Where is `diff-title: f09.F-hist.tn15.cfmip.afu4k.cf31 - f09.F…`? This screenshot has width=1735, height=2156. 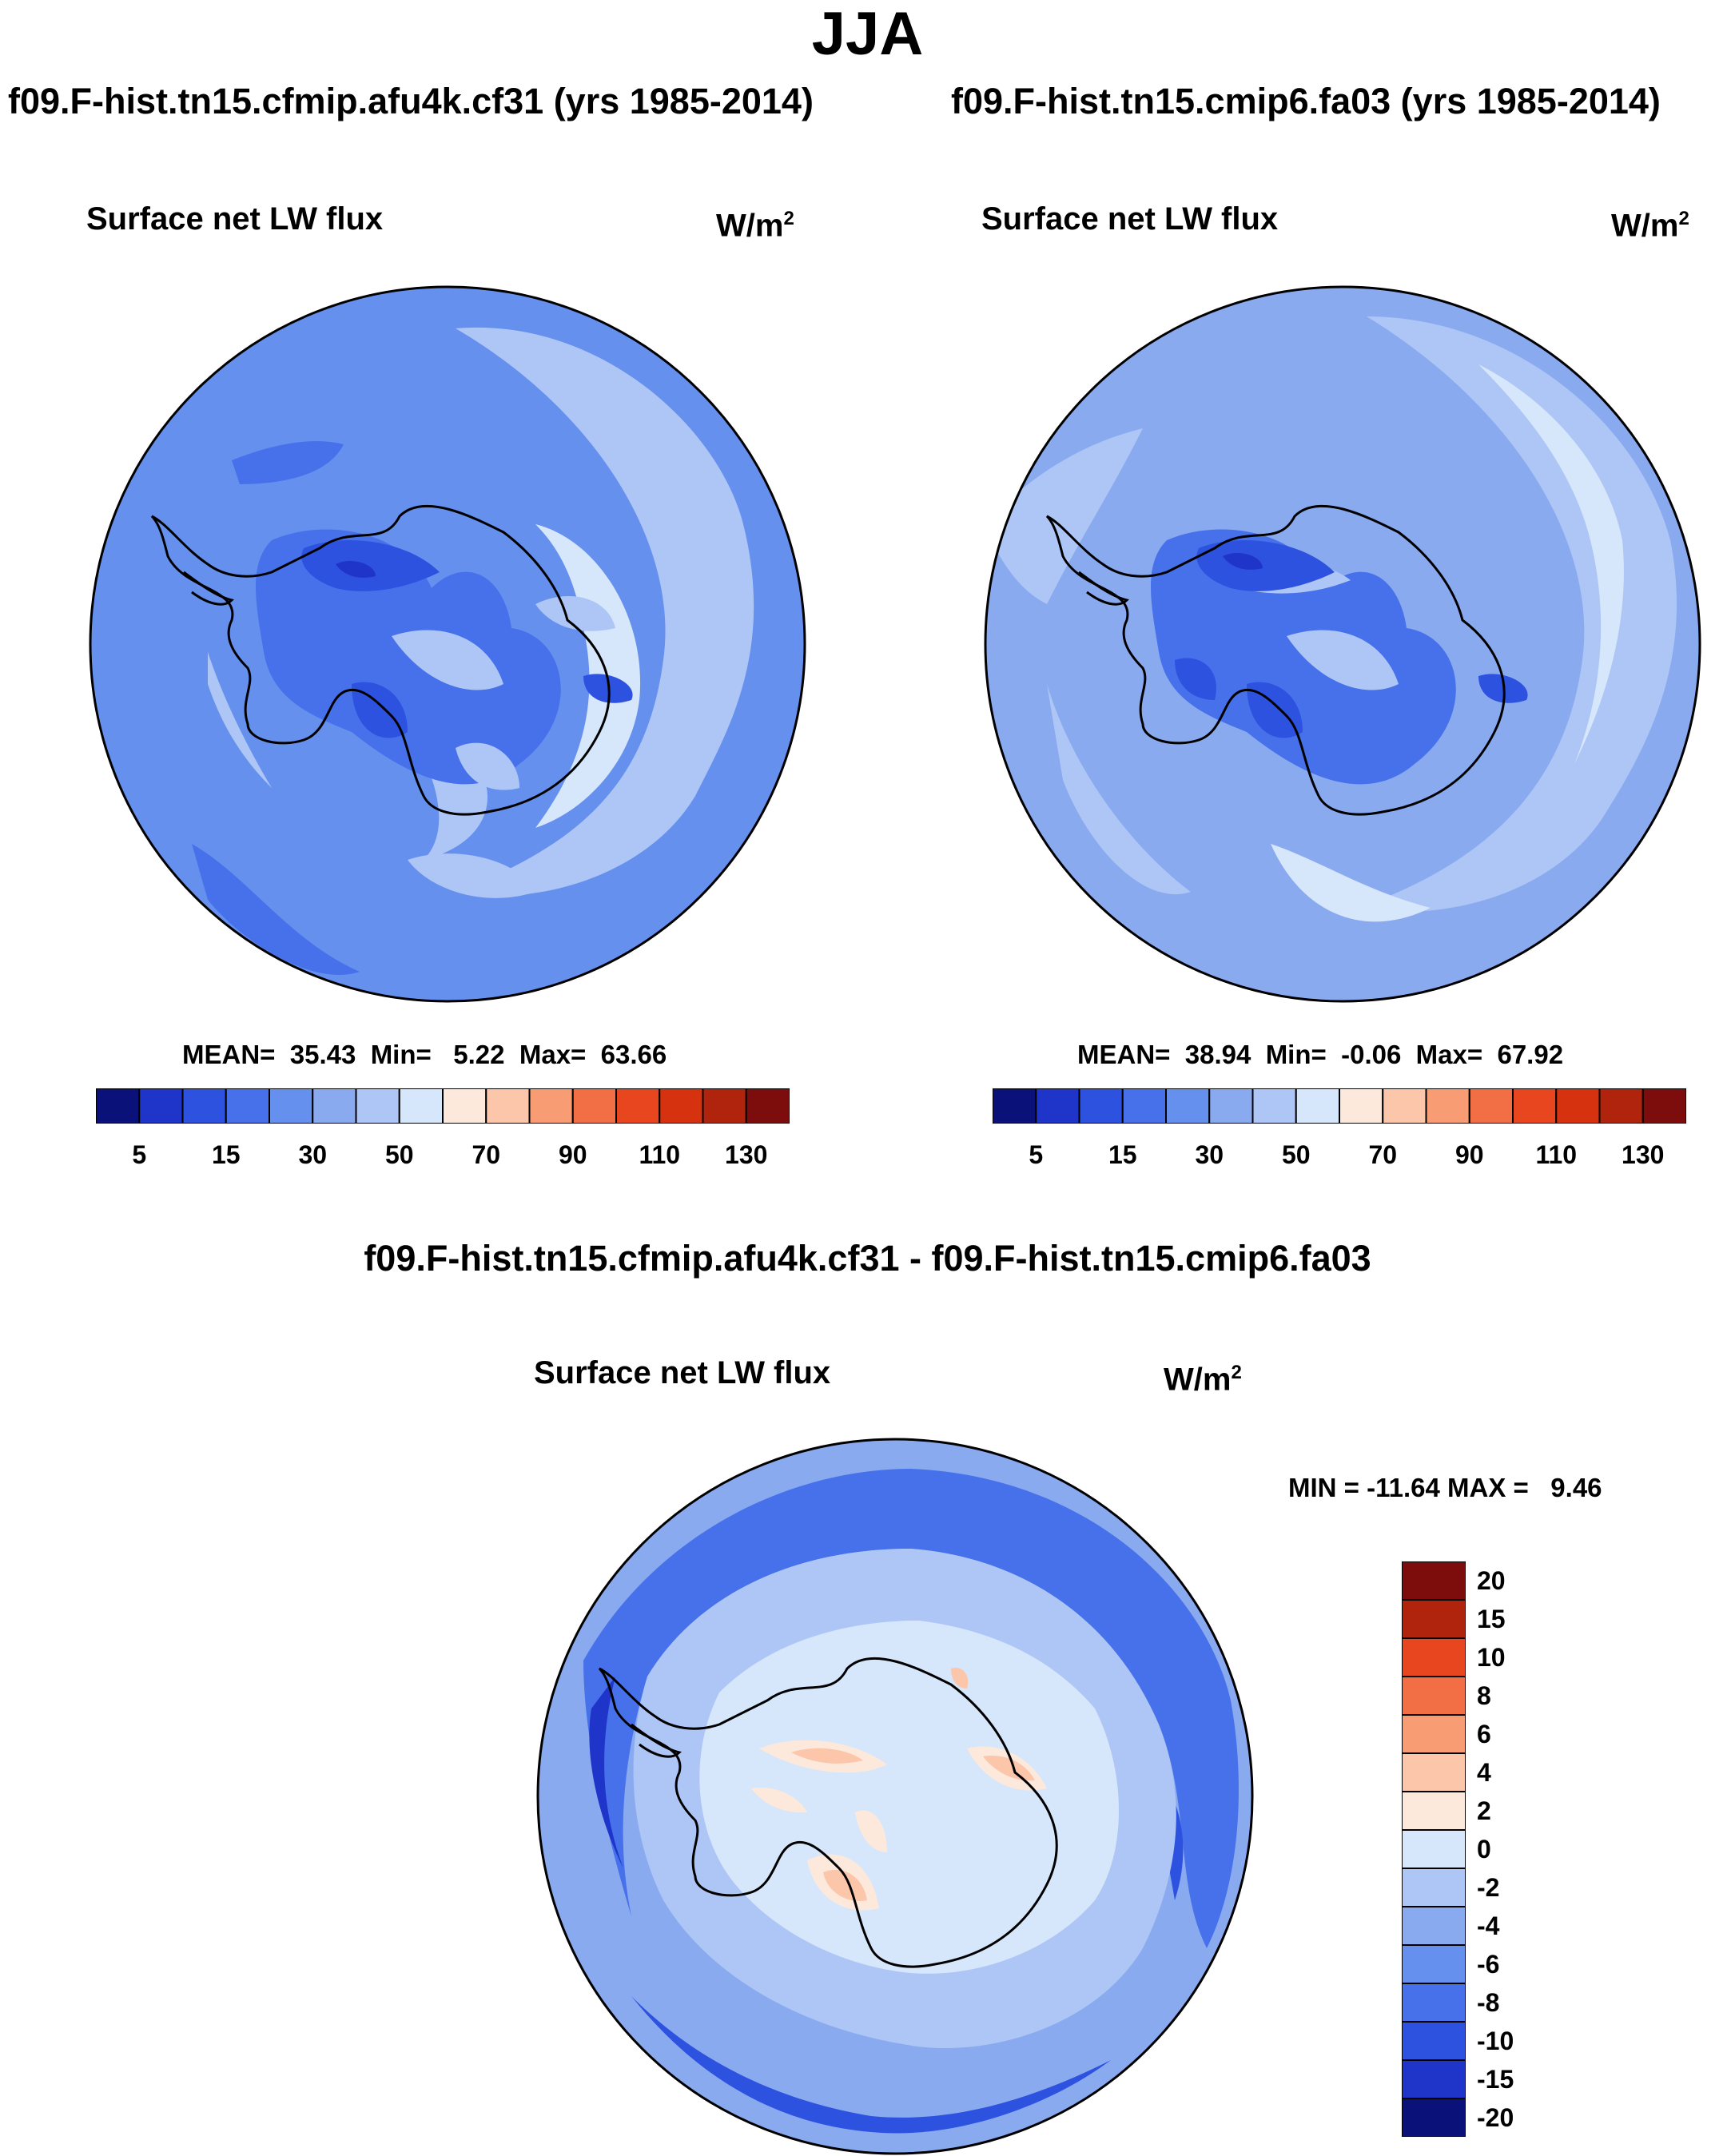
diff-title: f09.F-hist.tn15.cfmip.afu4k.cf31 - f09.F… is located at coordinates (867, 1258).